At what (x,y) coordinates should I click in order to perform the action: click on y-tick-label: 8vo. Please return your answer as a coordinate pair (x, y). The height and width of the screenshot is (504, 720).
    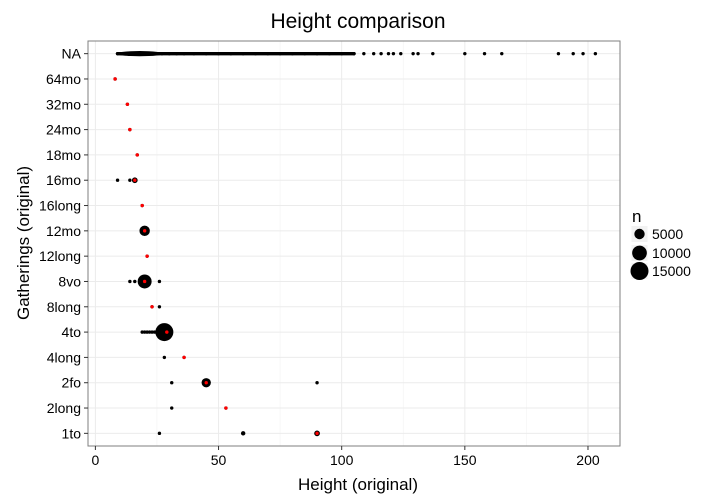
    Looking at the image, I should click on (69, 281).